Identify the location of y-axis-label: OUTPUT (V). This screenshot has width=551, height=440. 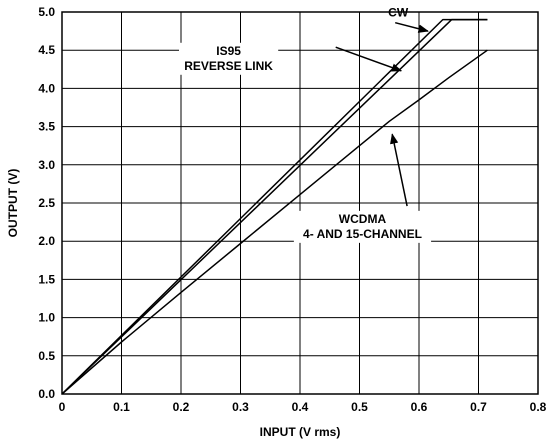
(13, 203).